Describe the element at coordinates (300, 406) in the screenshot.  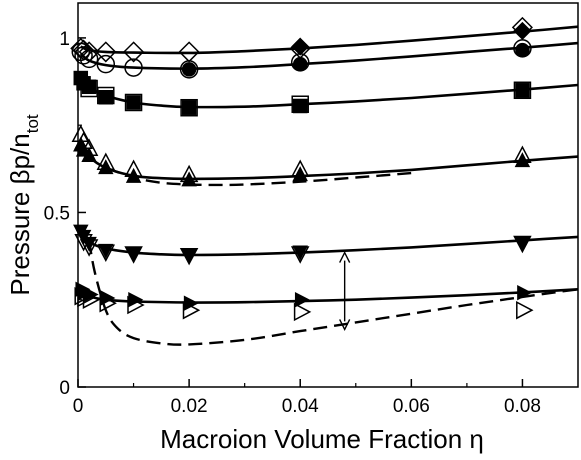
I see `x-tick-label: 0.04` at that location.